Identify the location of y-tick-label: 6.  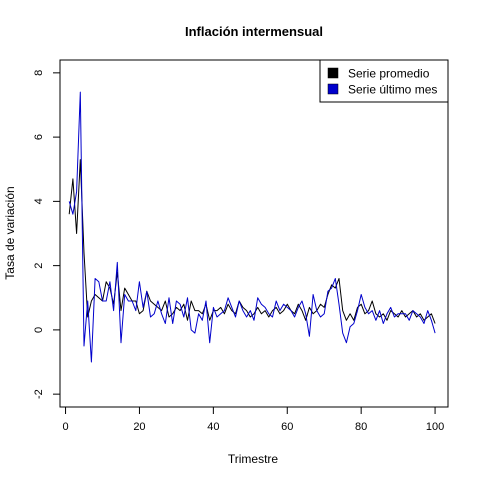
(39, 137).